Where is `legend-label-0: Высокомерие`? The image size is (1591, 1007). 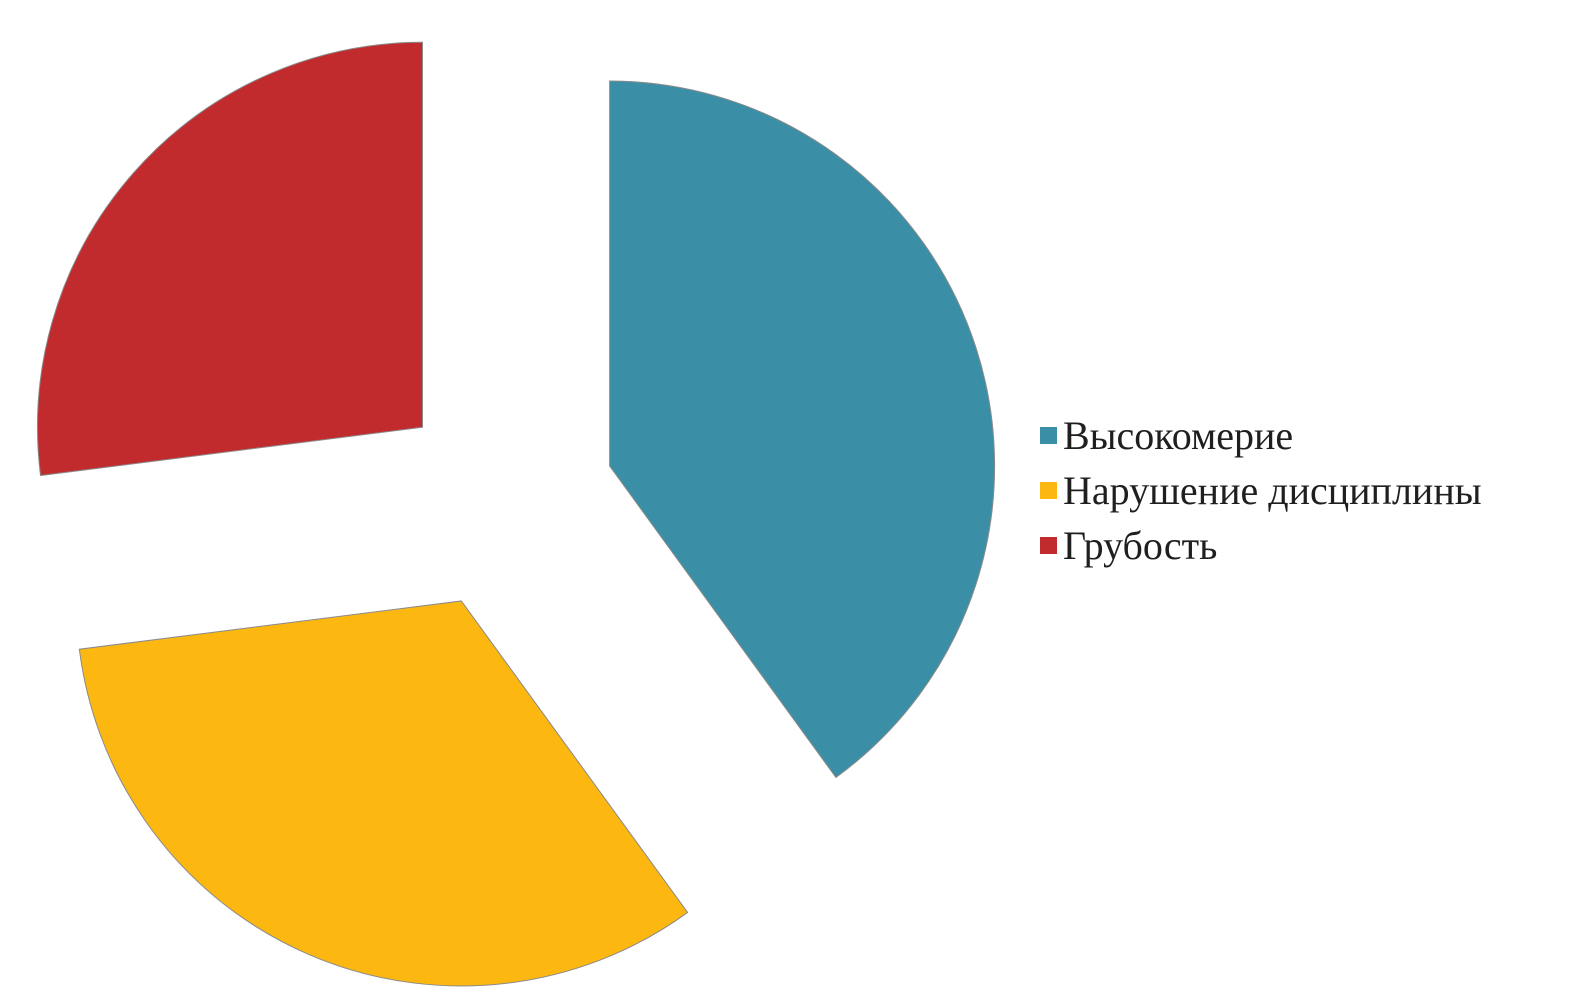
legend-label-0: Высокомерие is located at coordinates (1178, 435).